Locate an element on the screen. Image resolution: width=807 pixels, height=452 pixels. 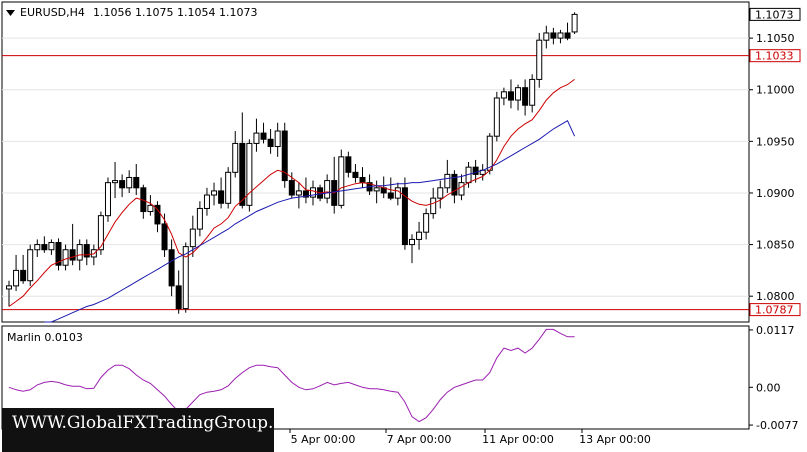
osc-y-tick-label: 0.00 is located at coordinates (768, 387).